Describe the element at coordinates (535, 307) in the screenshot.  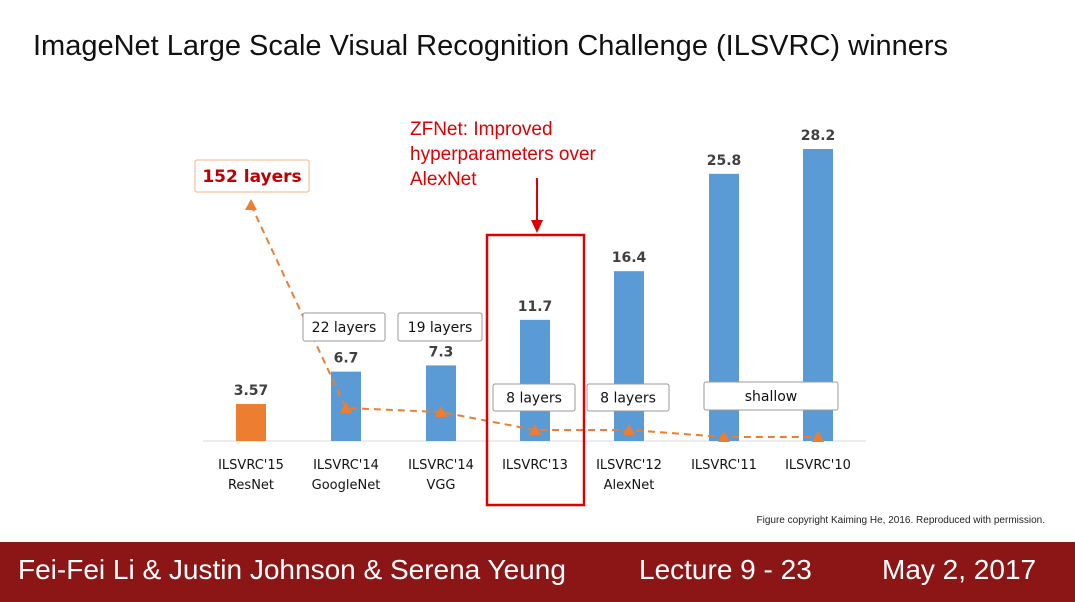
I see `bar-value-label: 11.7` at that location.